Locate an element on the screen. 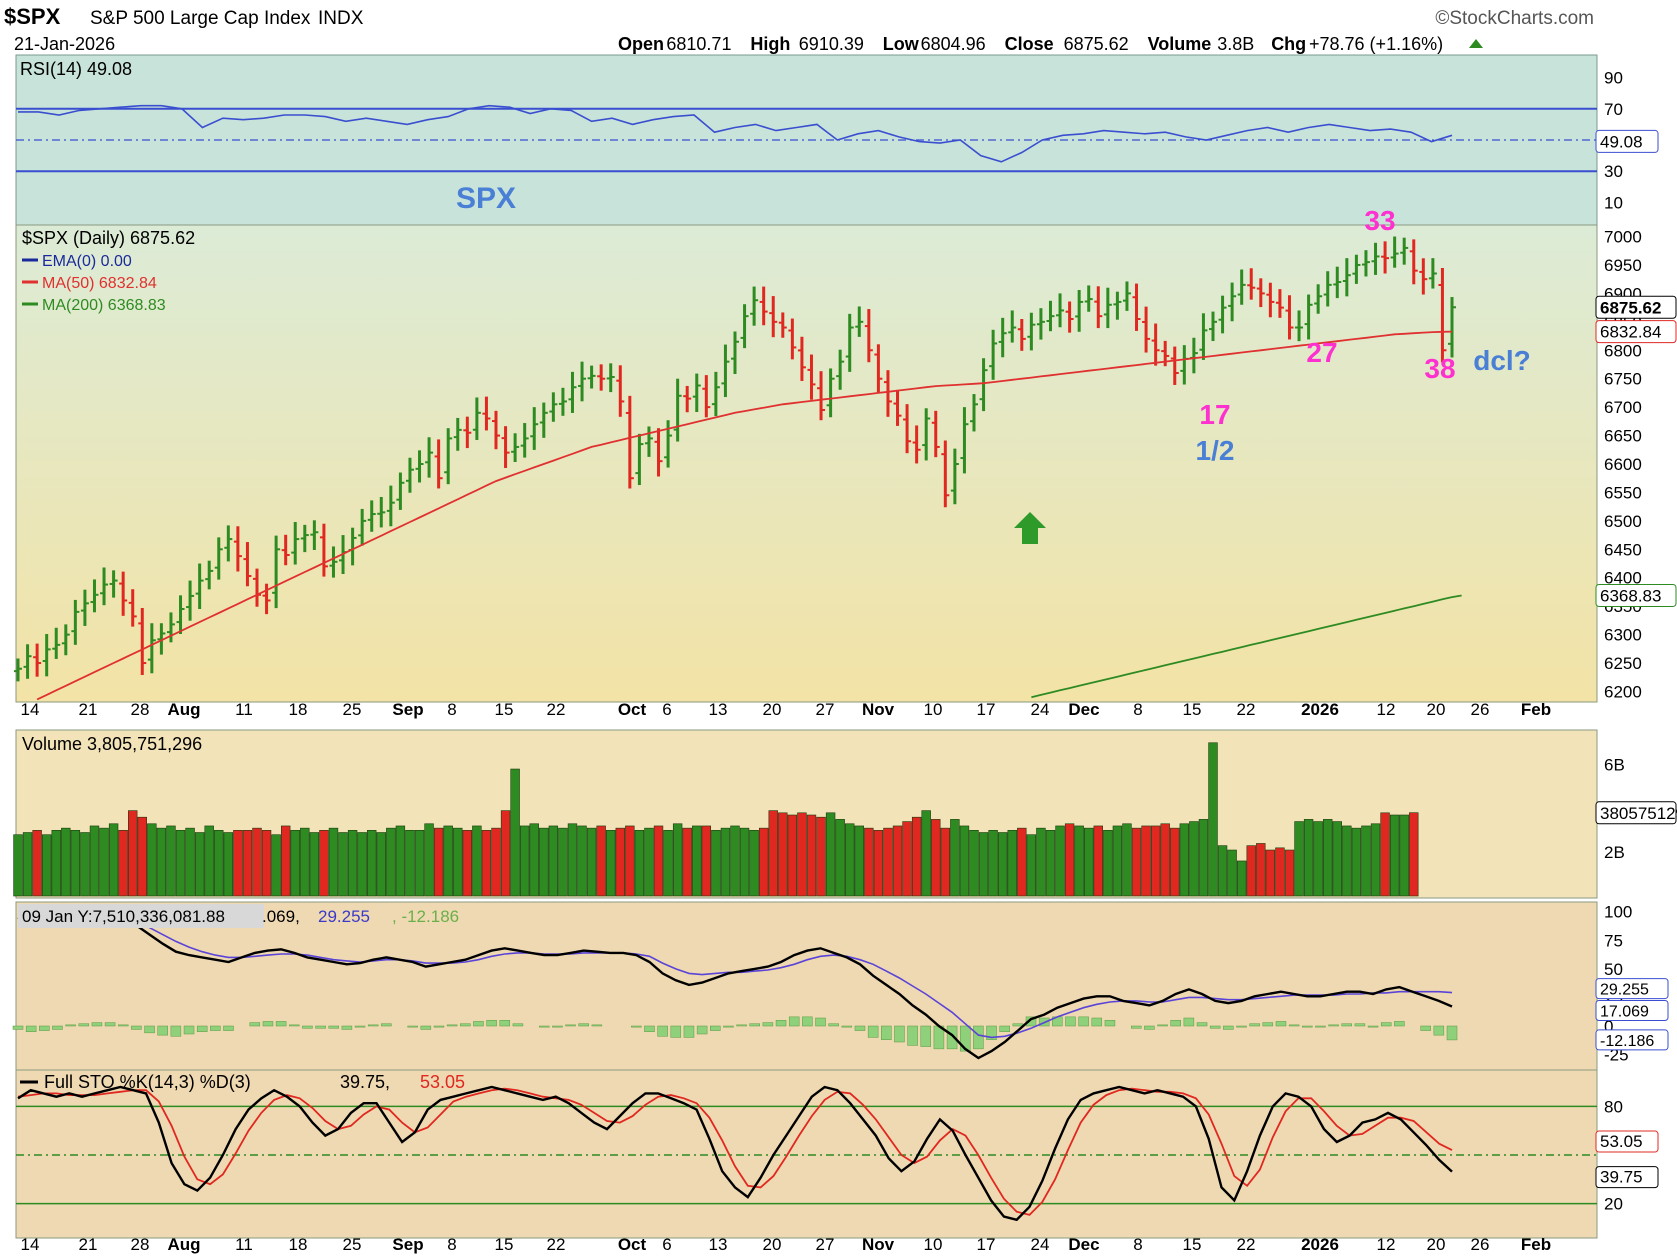  price-tick-6300: 6300 is located at coordinates (1623, 635).